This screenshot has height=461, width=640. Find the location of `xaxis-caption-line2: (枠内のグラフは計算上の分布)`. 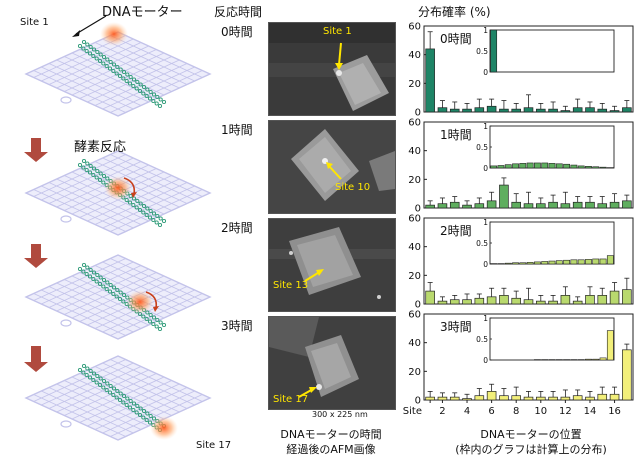

xaxis-caption-line2: (枠内のグラフは計算上の分布) is located at coordinates (531, 449).